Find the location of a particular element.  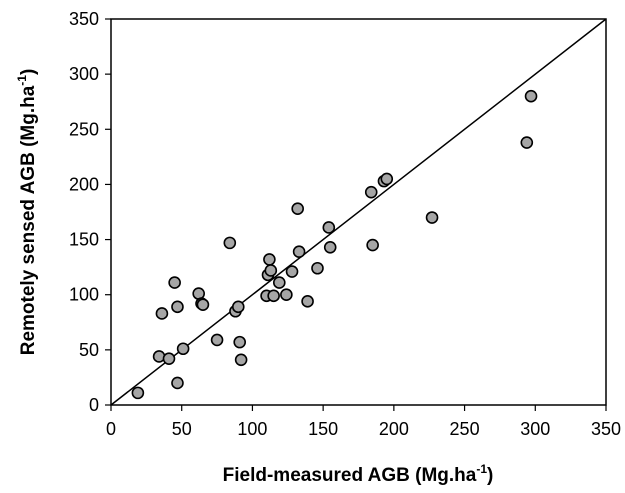

x-tick-label: 200 is located at coordinates (394, 429).